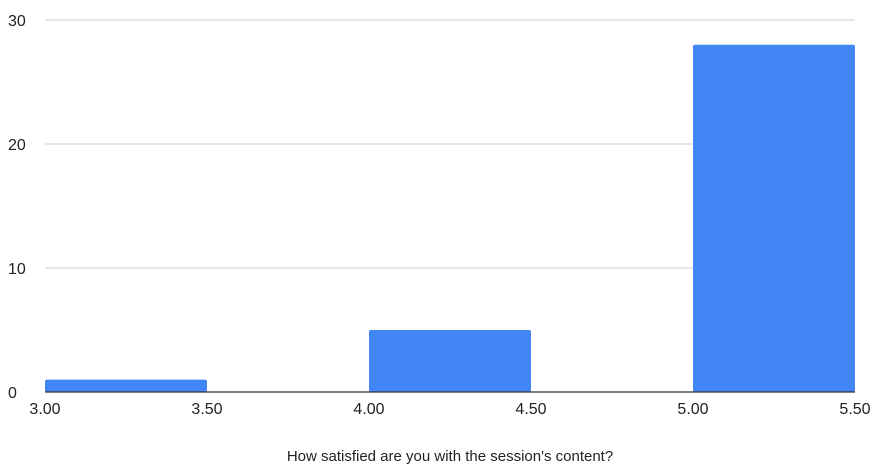 The height and width of the screenshot is (471, 878). I want to click on x-tick-label-0: 3.00, so click(44, 409).